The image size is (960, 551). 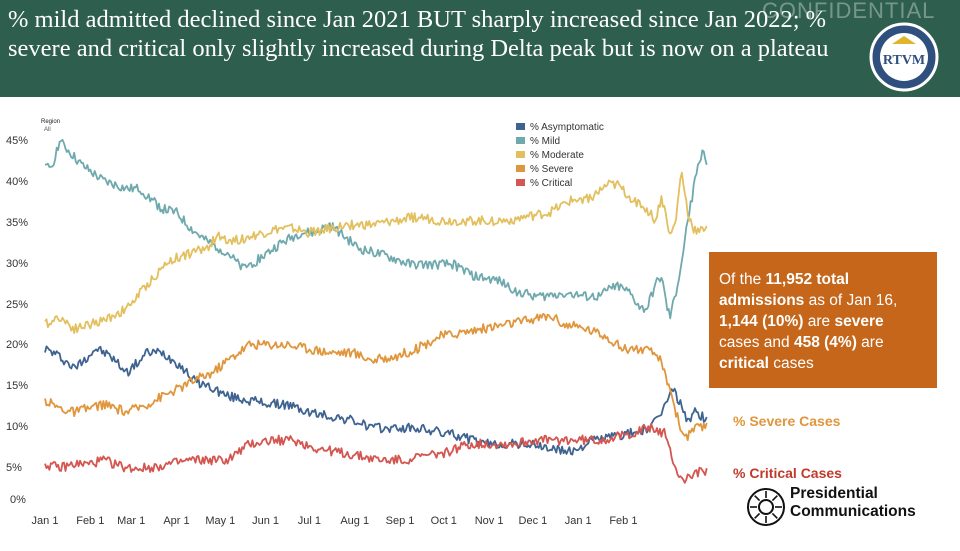 What do you see at coordinates (552, 169) in the screenshot?
I see `legend-label: % Severe` at bounding box center [552, 169].